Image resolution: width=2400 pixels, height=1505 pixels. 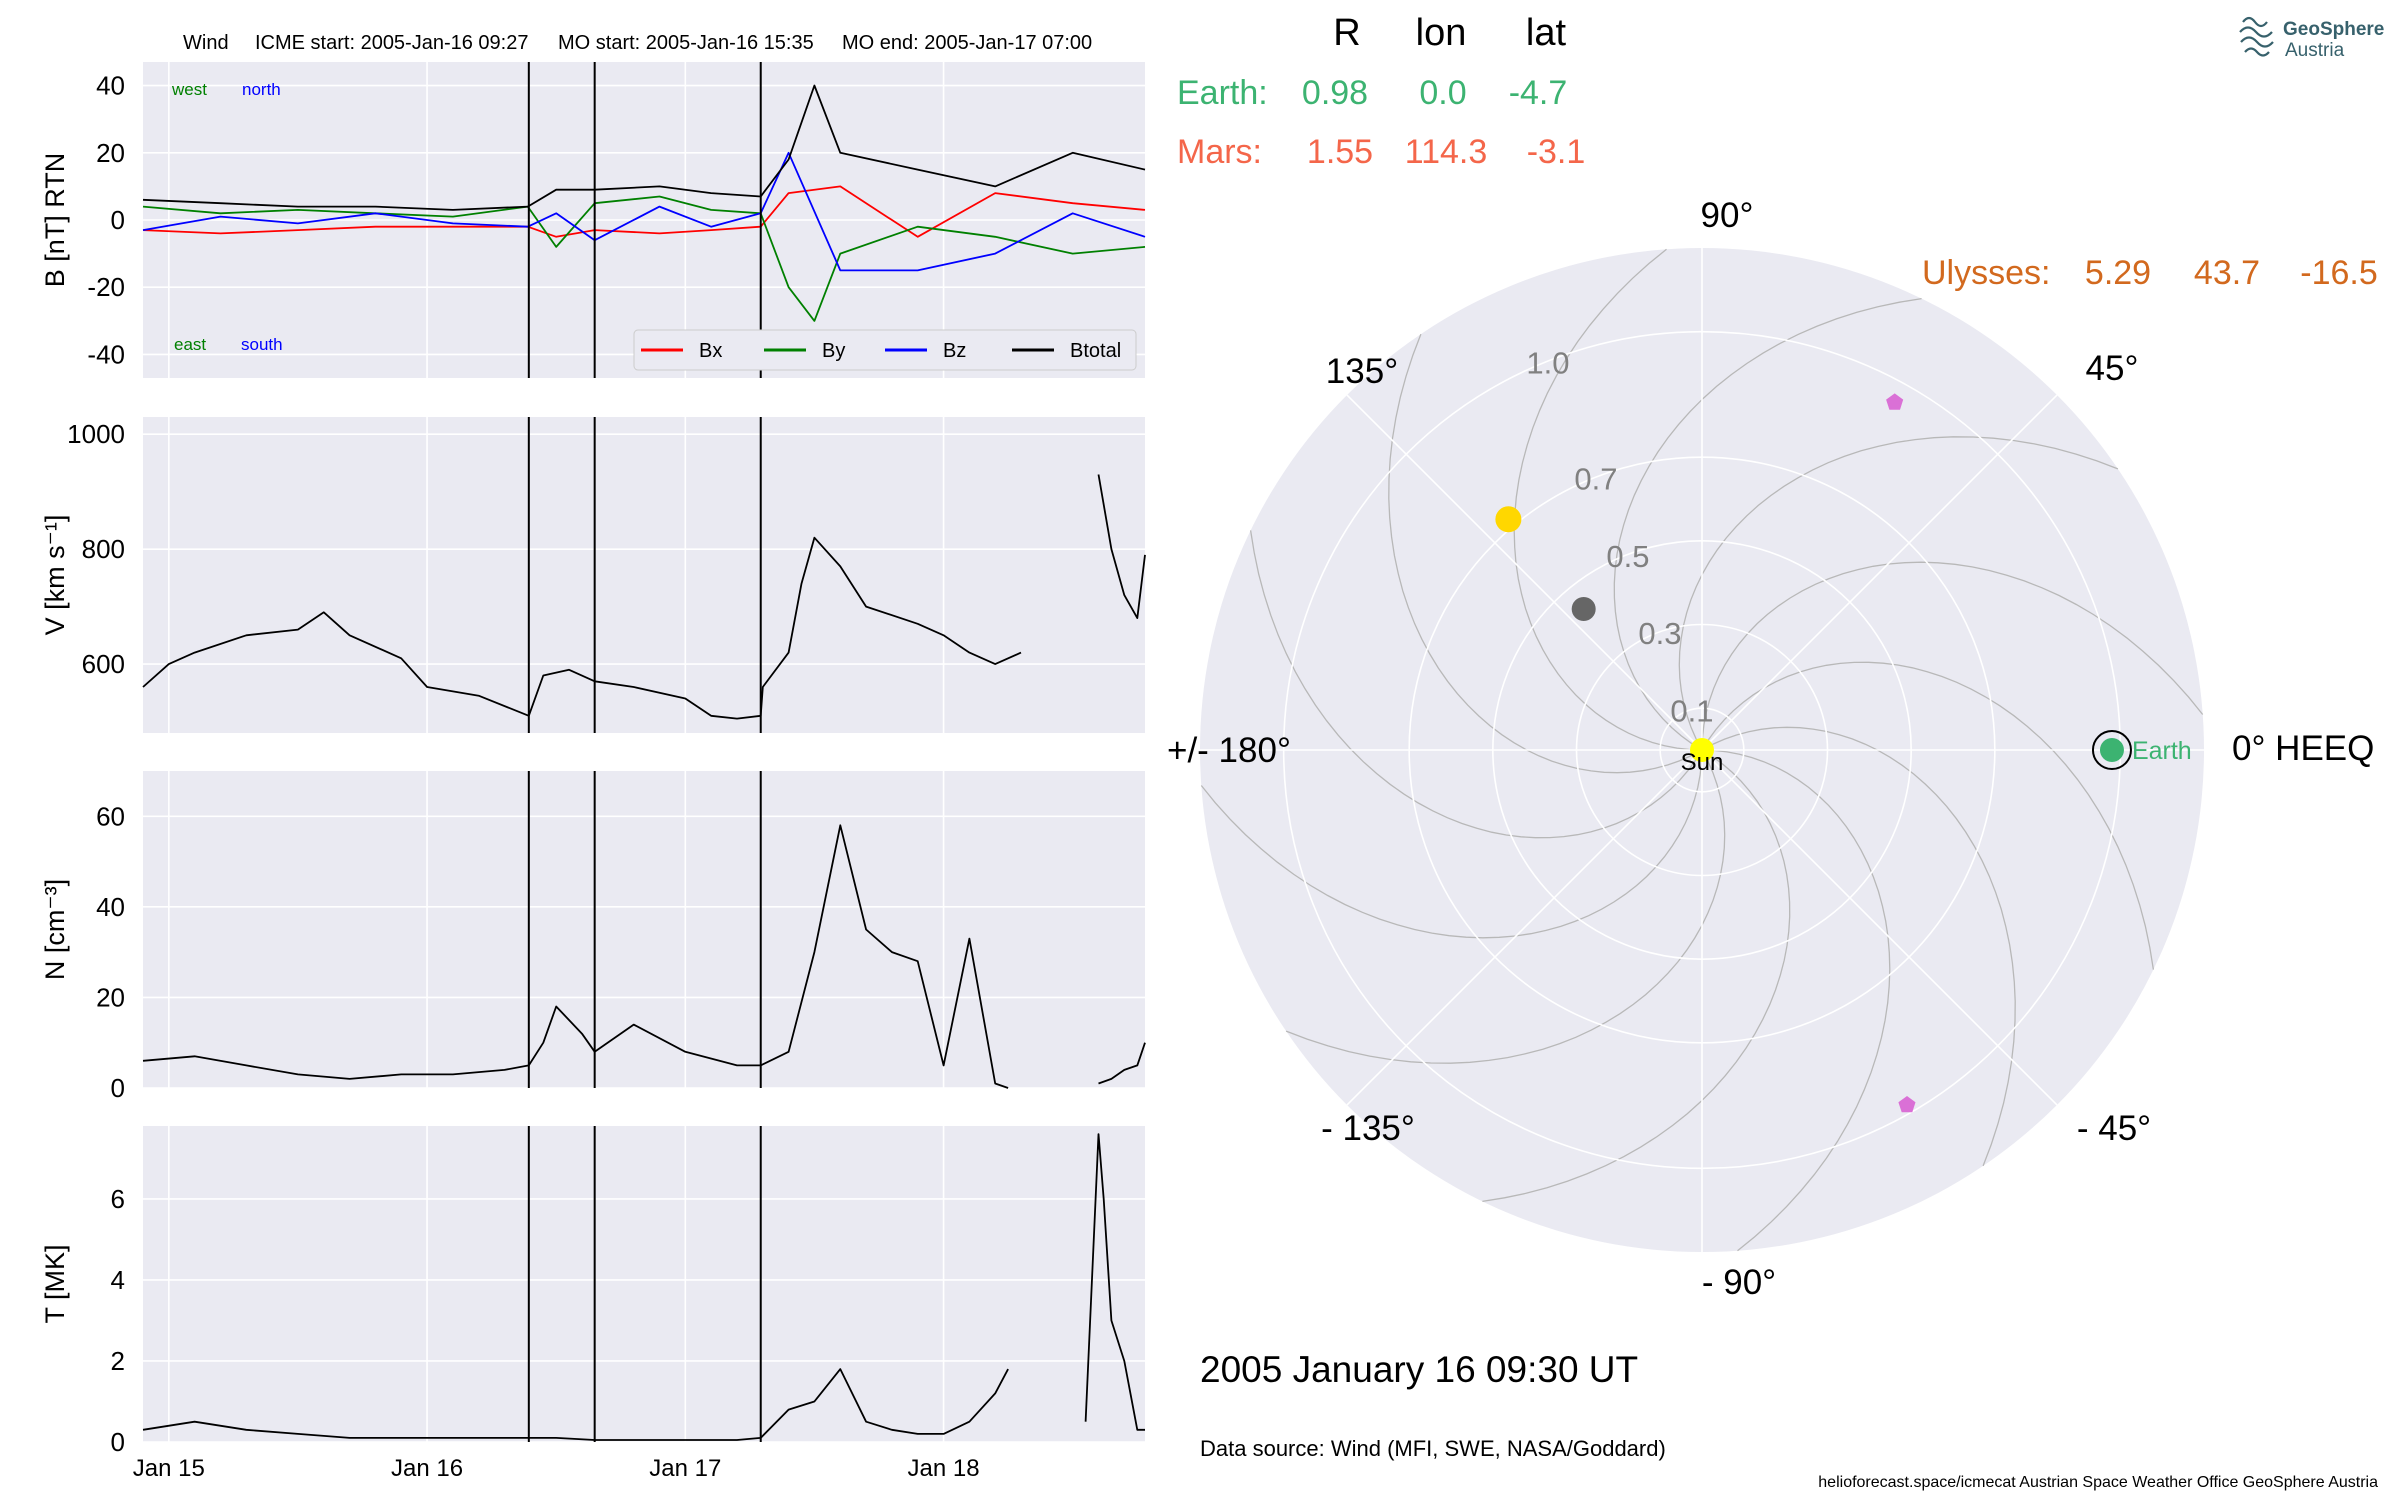 I want to click on date-label: 2005 January 16 09:30 UT, so click(x=1419, y=1369).